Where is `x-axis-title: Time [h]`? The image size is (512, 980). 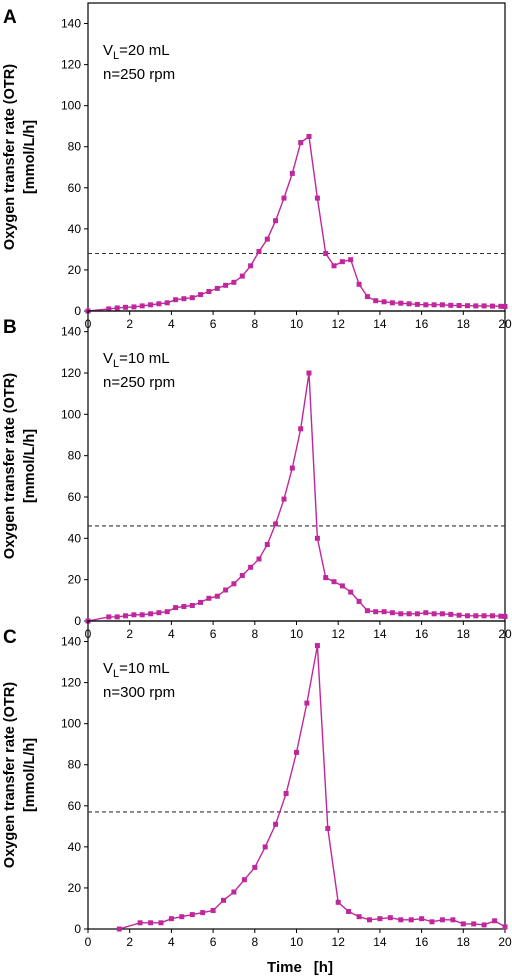
x-axis-title: Time [h] is located at coordinates (300, 967).